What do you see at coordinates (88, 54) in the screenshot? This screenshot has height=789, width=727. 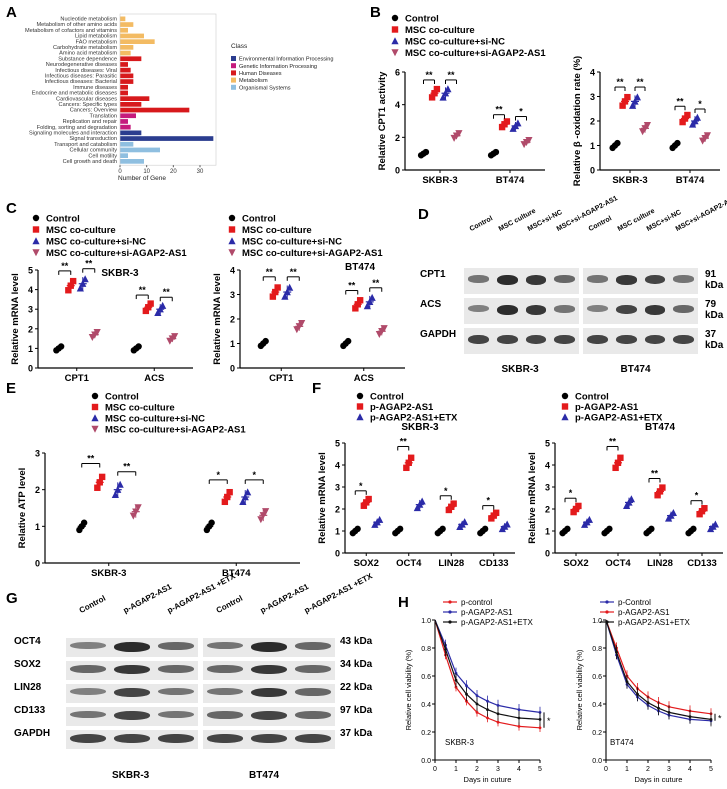 I see `category-label: Amino acid metabolism` at bounding box center [88, 54].